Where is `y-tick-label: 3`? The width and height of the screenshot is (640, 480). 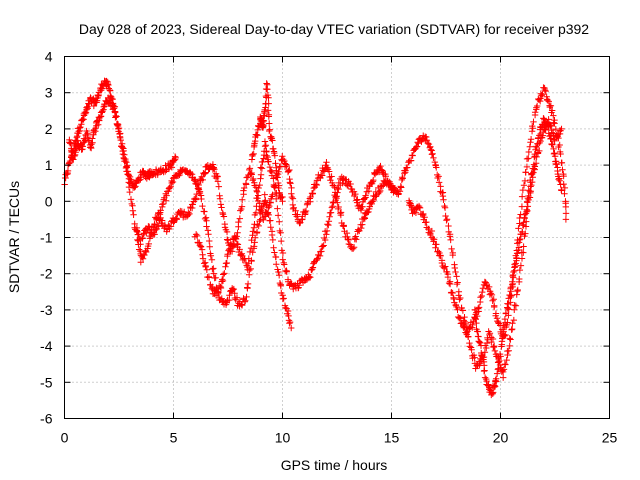 y-tick-label: 3 is located at coordinates (49, 93).